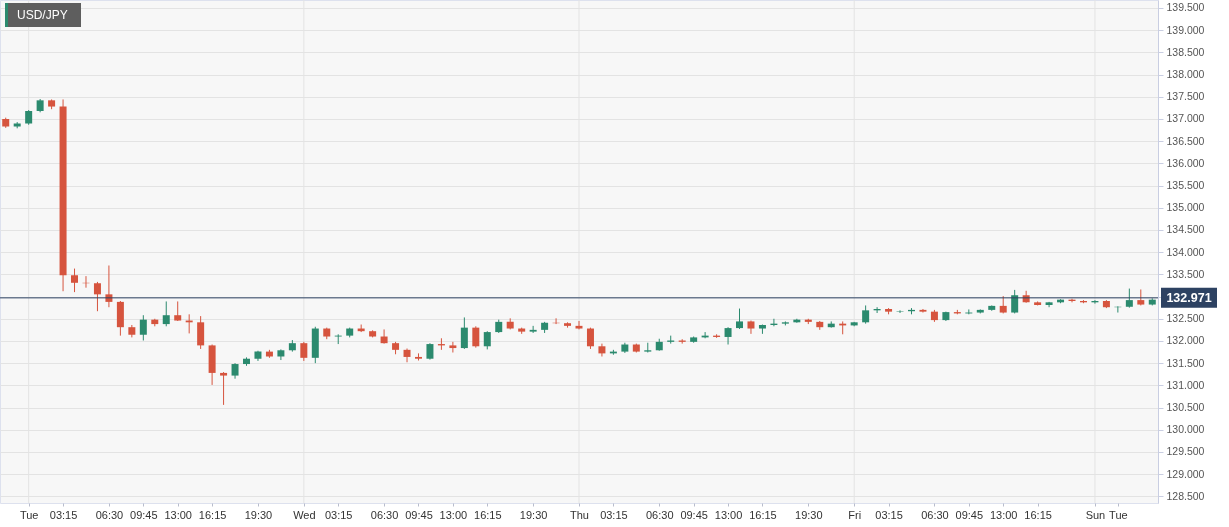 This screenshot has height=527, width=1229. I want to click on y-tick-label: 139.500, so click(1185, 7).